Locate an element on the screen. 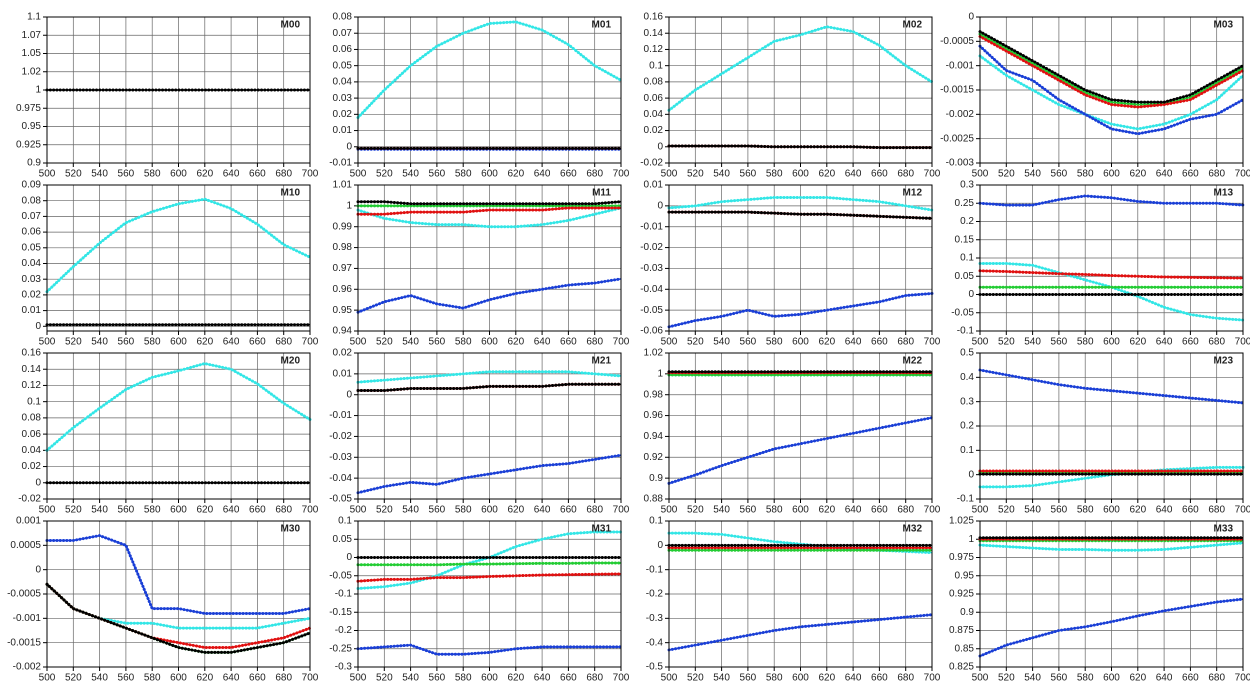 The width and height of the screenshot is (1250, 688). y-tick-label: 0.92 is located at coordinates (654, 457).